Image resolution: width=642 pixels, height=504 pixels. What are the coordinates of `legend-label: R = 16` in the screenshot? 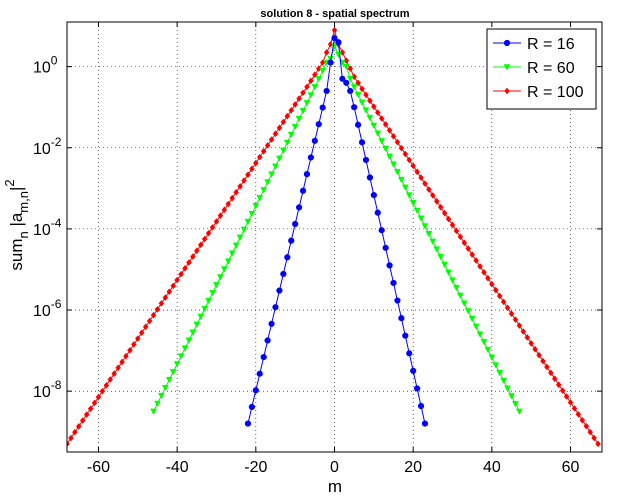 It's located at (551, 44).